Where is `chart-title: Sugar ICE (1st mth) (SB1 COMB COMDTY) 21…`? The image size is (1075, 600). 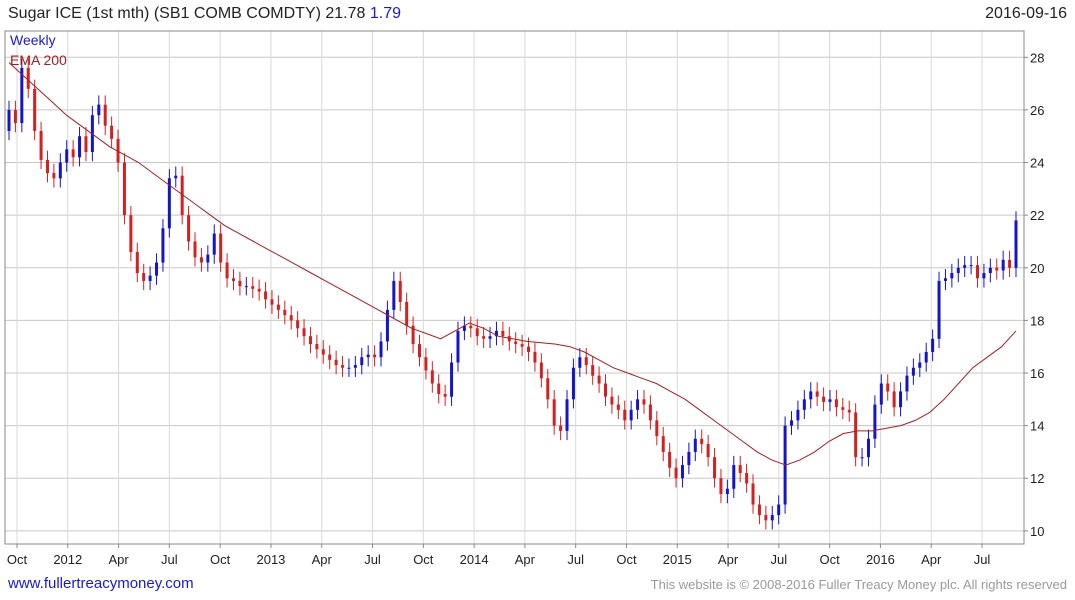
chart-title: Sugar ICE (1st mth) (SB1 COMB COMDTY) 21… is located at coordinates (204, 14).